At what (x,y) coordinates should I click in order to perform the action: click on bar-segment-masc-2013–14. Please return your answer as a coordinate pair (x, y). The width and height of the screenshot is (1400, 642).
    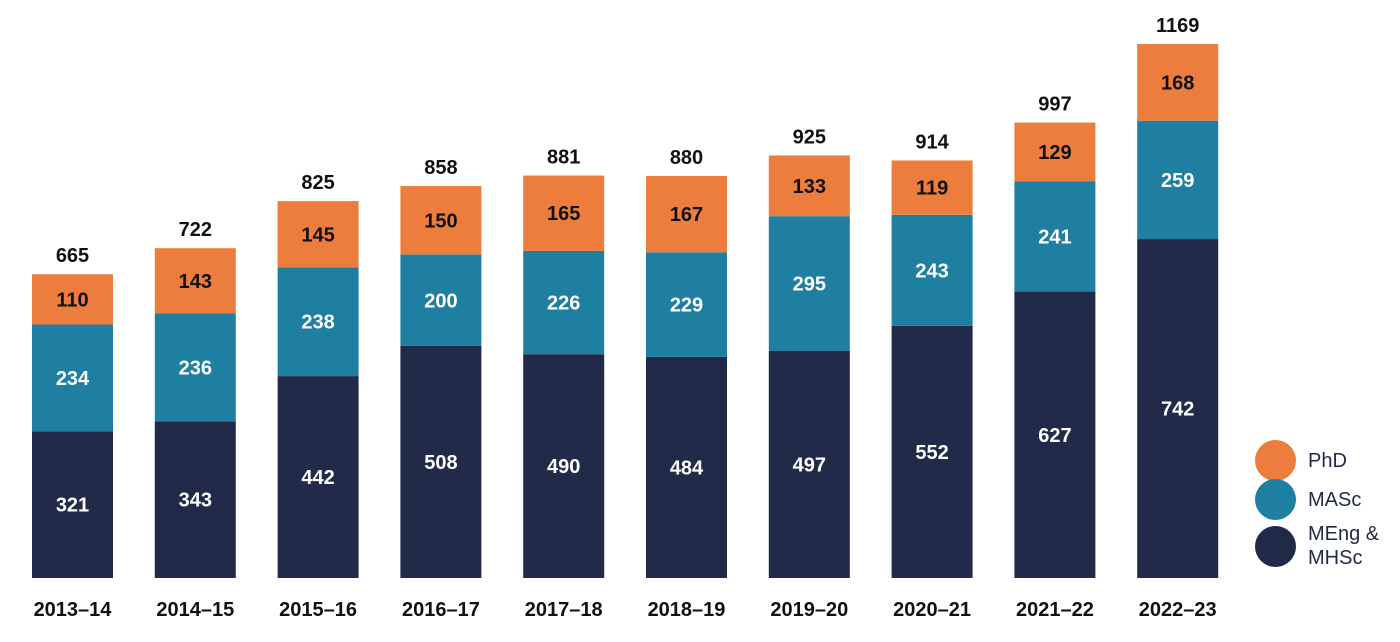
    Looking at the image, I should click on (72, 378).